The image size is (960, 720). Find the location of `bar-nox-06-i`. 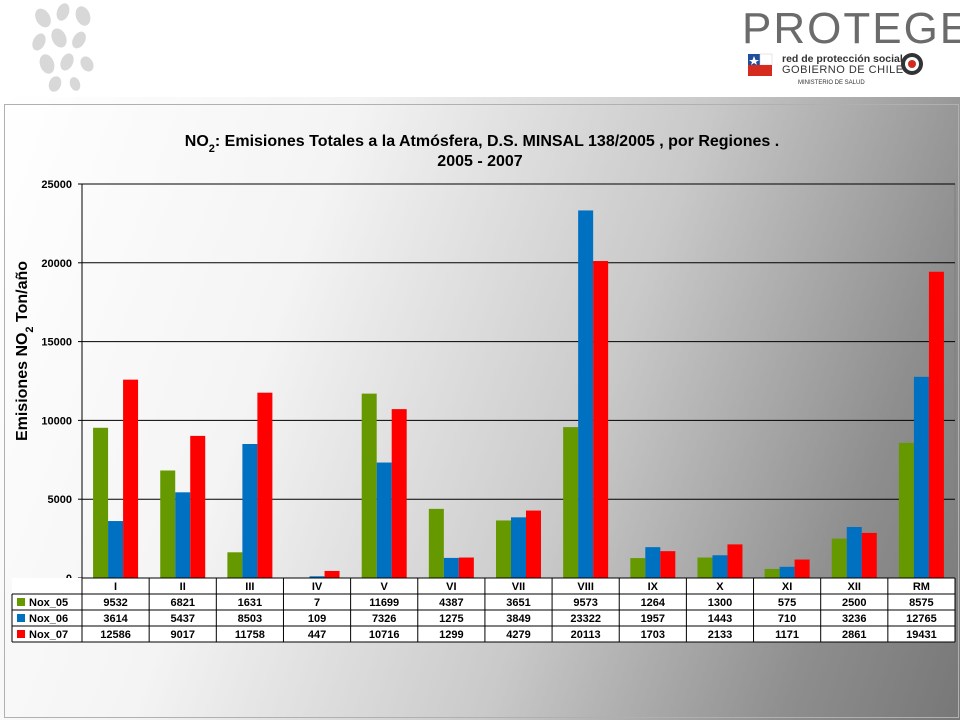

bar-nox-06-i is located at coordinates (116, 549).